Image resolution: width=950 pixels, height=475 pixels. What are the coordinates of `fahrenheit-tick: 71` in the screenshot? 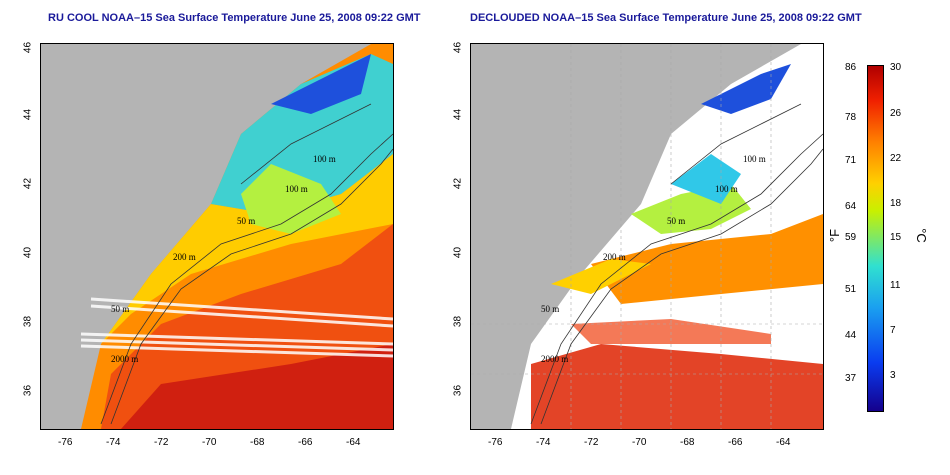 It's located at (851, 160).